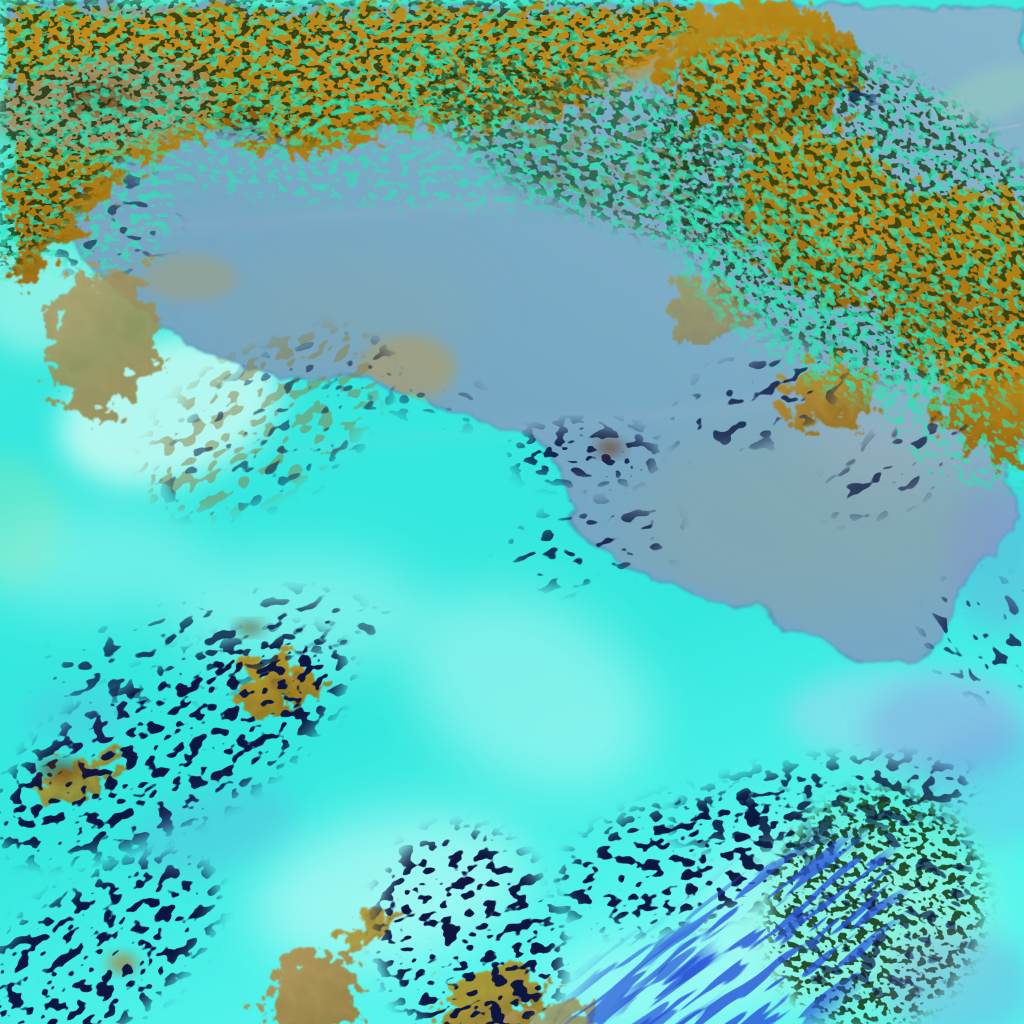  Describe the element at coordinates (305, 979) in the screenshot. I see `tan-patch` at that location.